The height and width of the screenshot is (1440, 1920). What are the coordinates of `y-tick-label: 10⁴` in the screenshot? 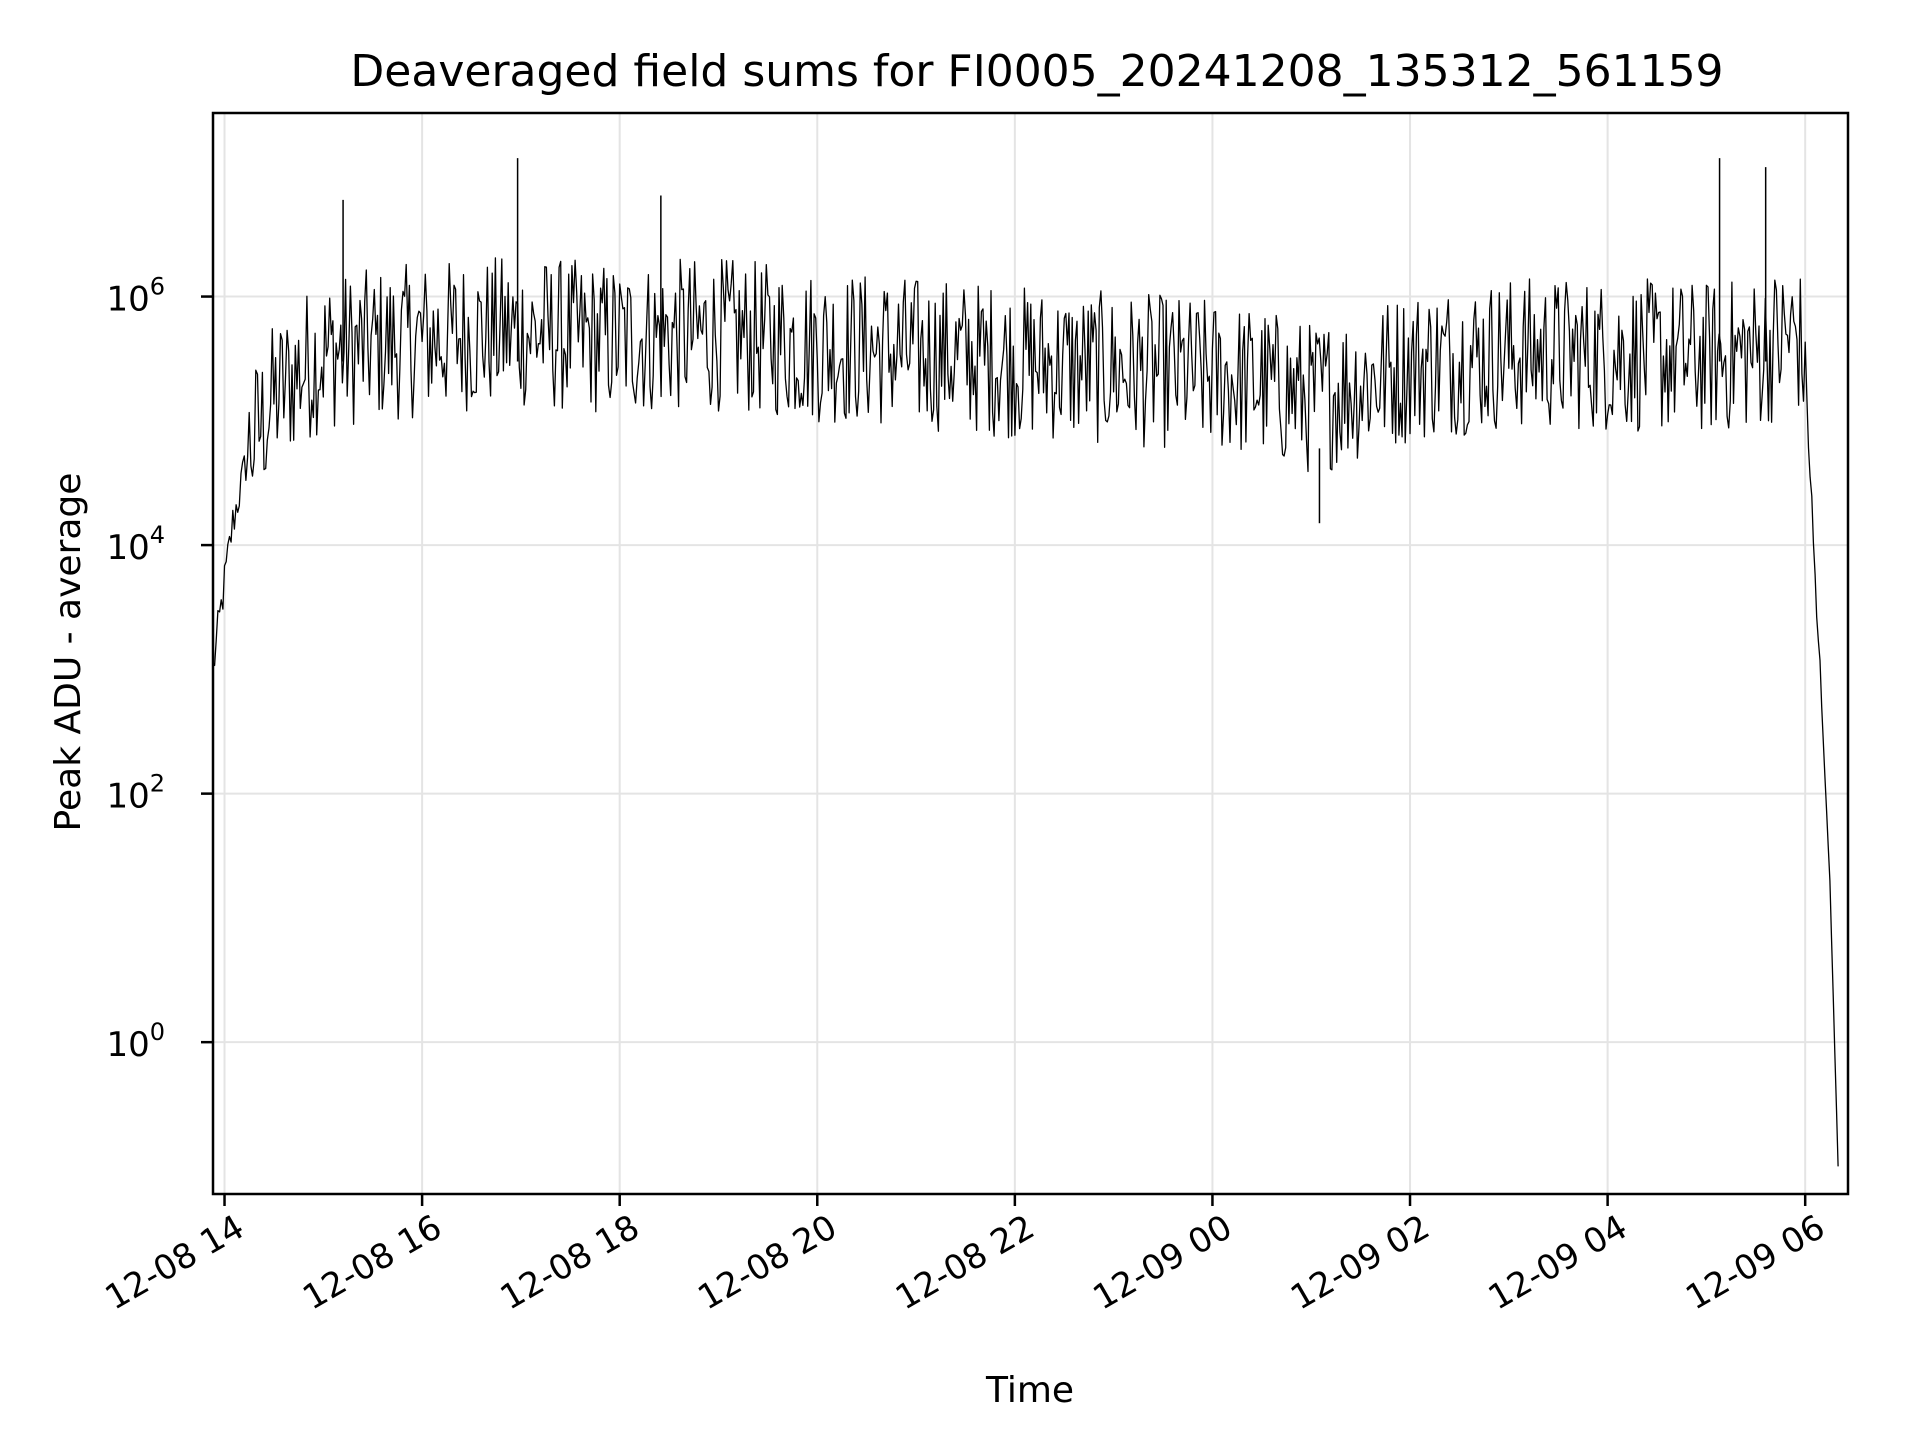 It's located at (135, 544).